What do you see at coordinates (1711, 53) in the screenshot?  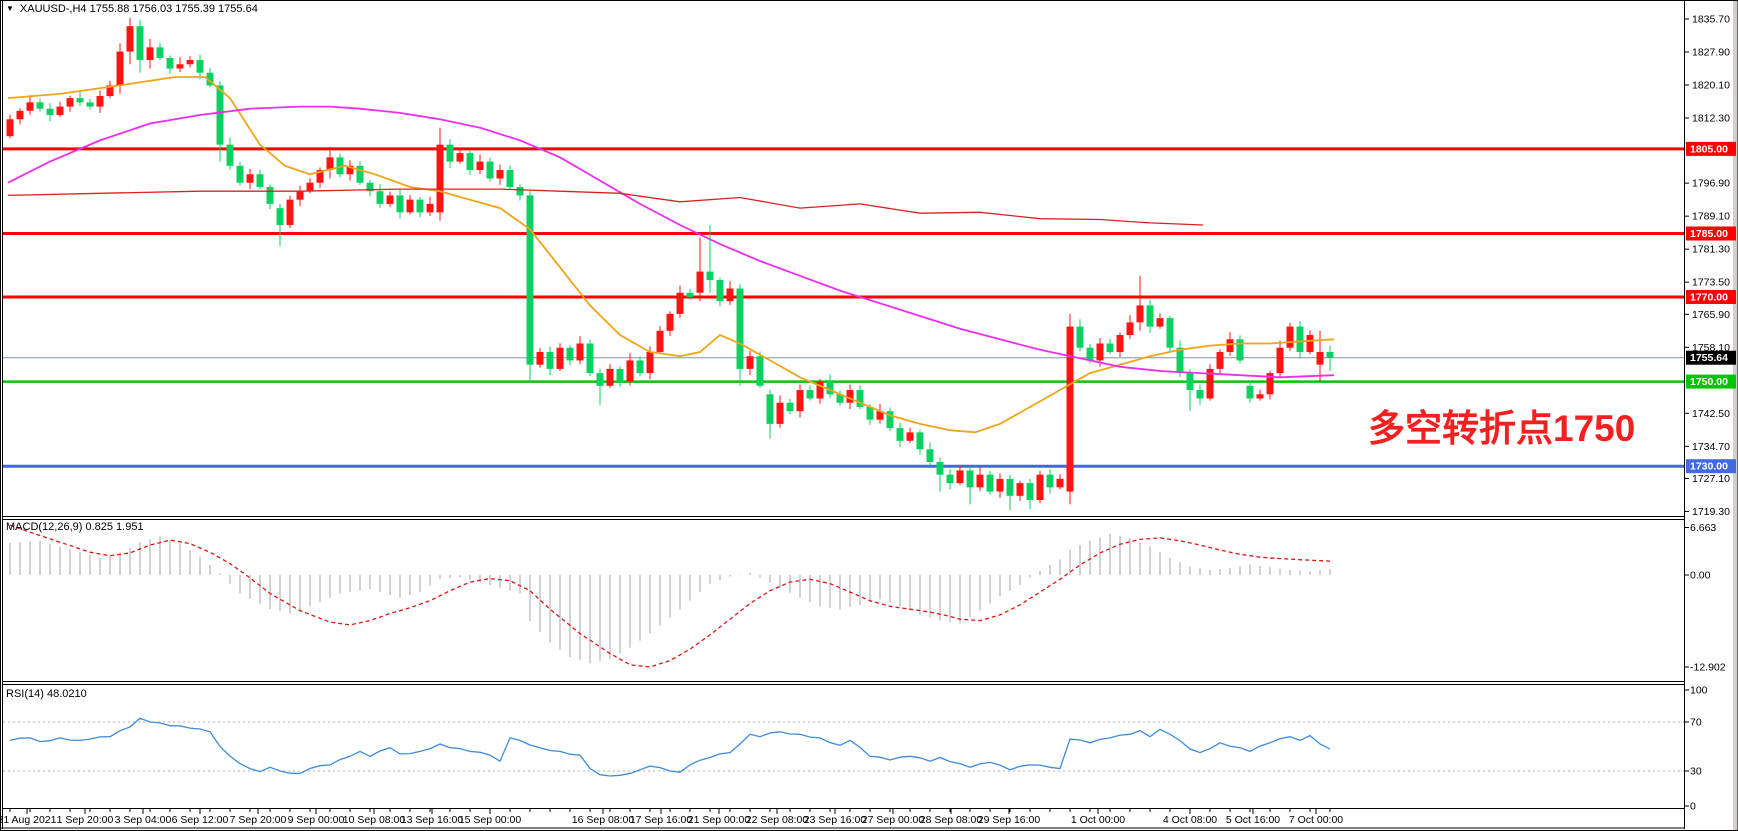 I see `axis-tick-label: 1827.90` at bounding box center [1711, 53].